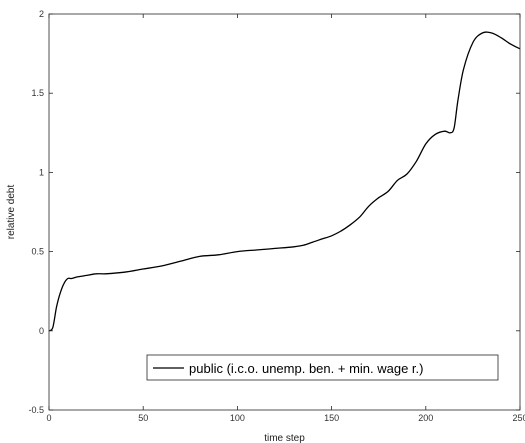 The width and height of the screenshot is (525, 443). I want to click on x-tick-label: 50, so click(143, 418).